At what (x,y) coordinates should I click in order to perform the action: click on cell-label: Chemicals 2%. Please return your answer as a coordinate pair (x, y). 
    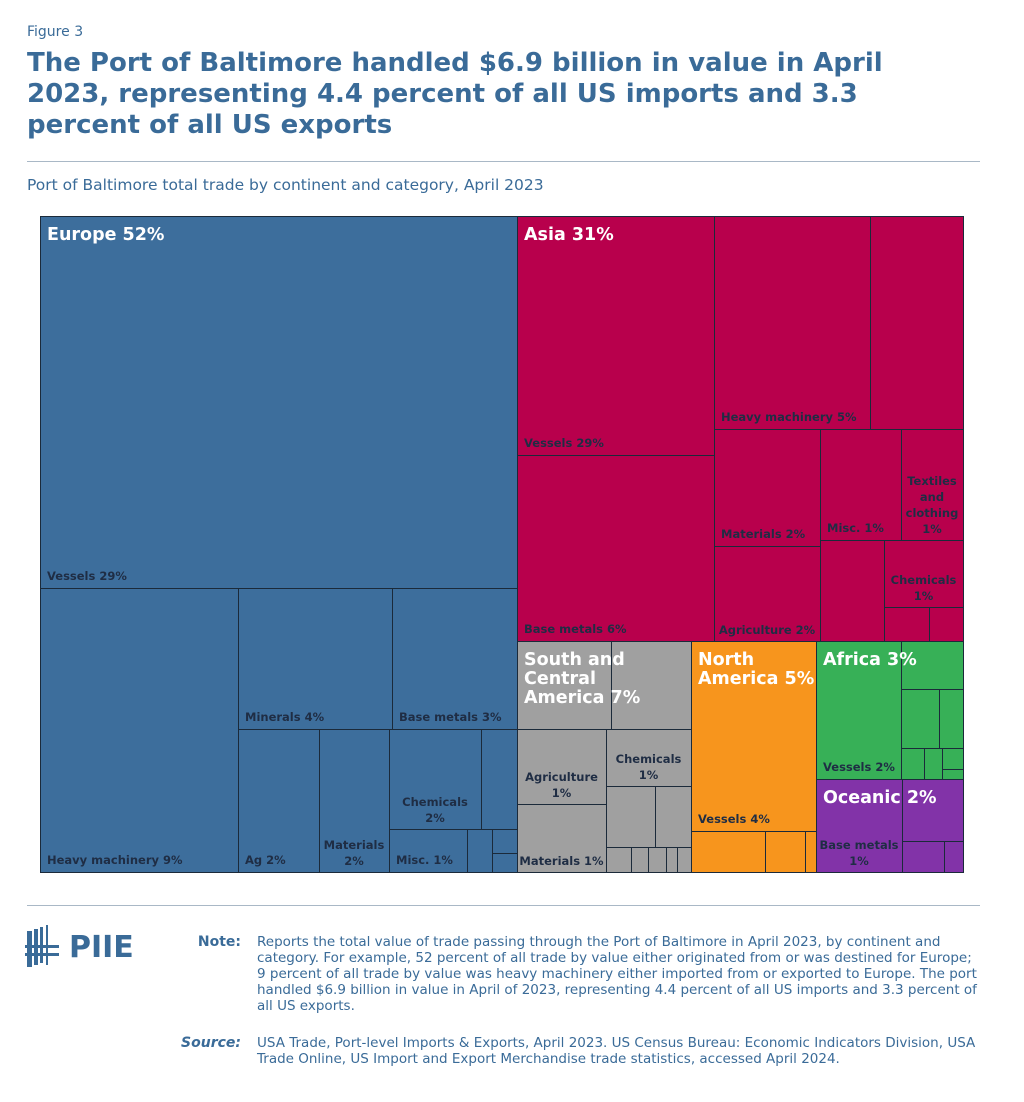
    Looking at the image, I should click on (435, 810).